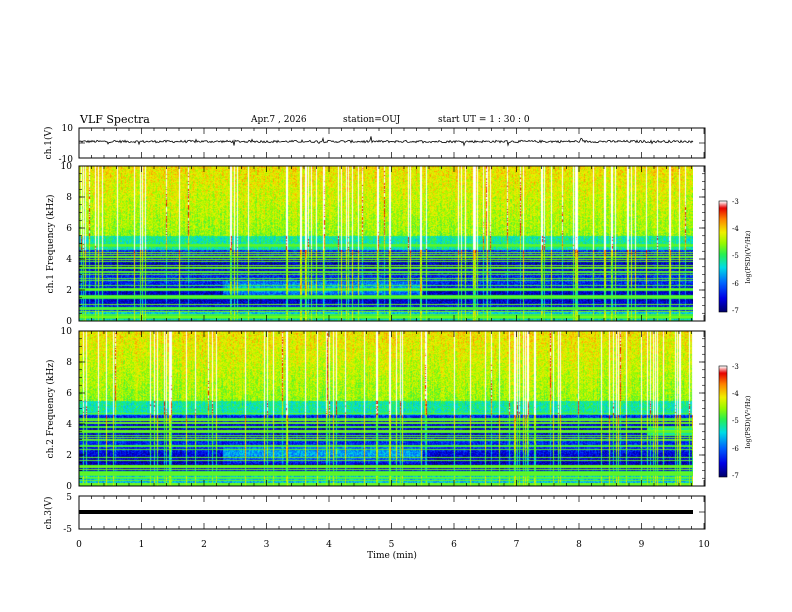  Describe the element at coordinates (68, 129) in the screenshot. I see `ch1-ytick-top: 10` at that location.